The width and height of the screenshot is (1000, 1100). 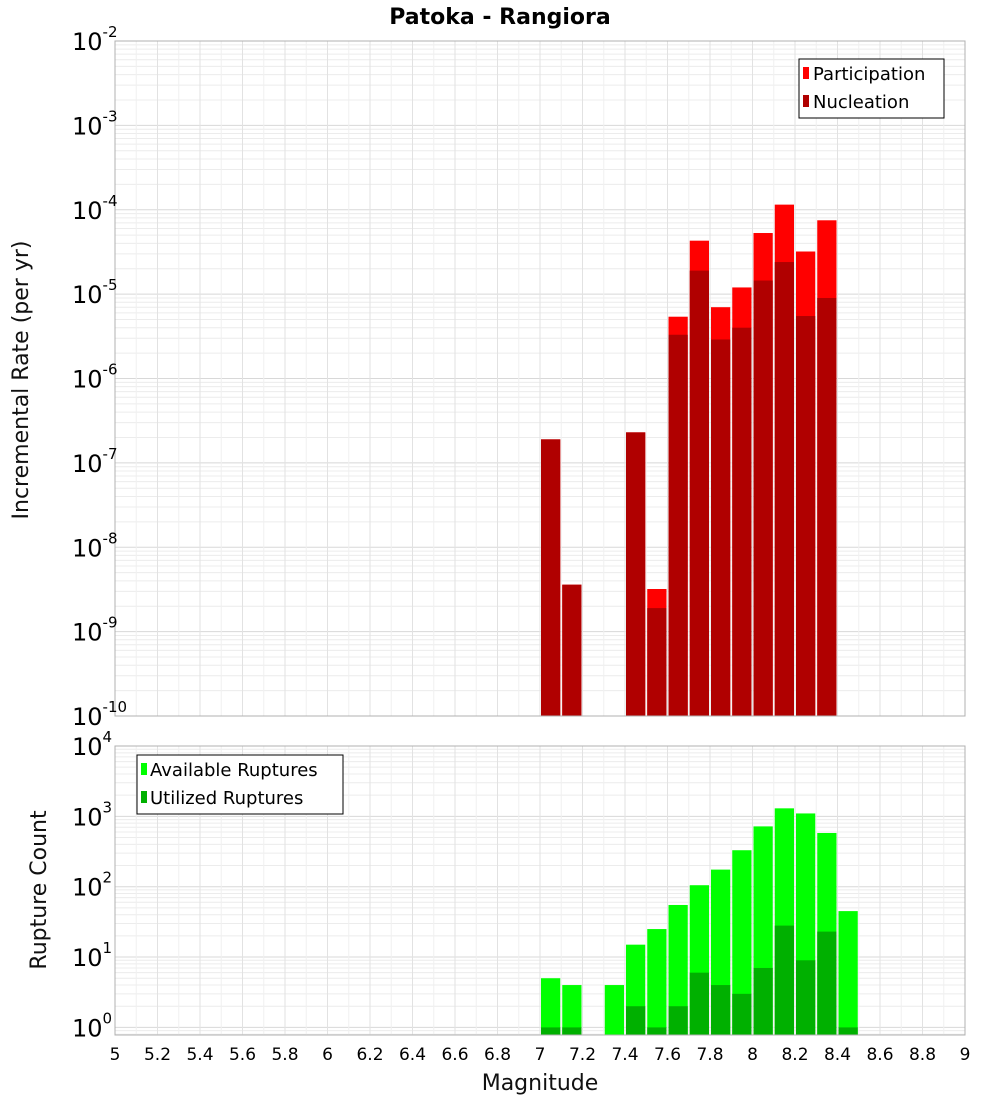 I want to click on y-tick-label: 10⁰, so click(x=92, y=1025).